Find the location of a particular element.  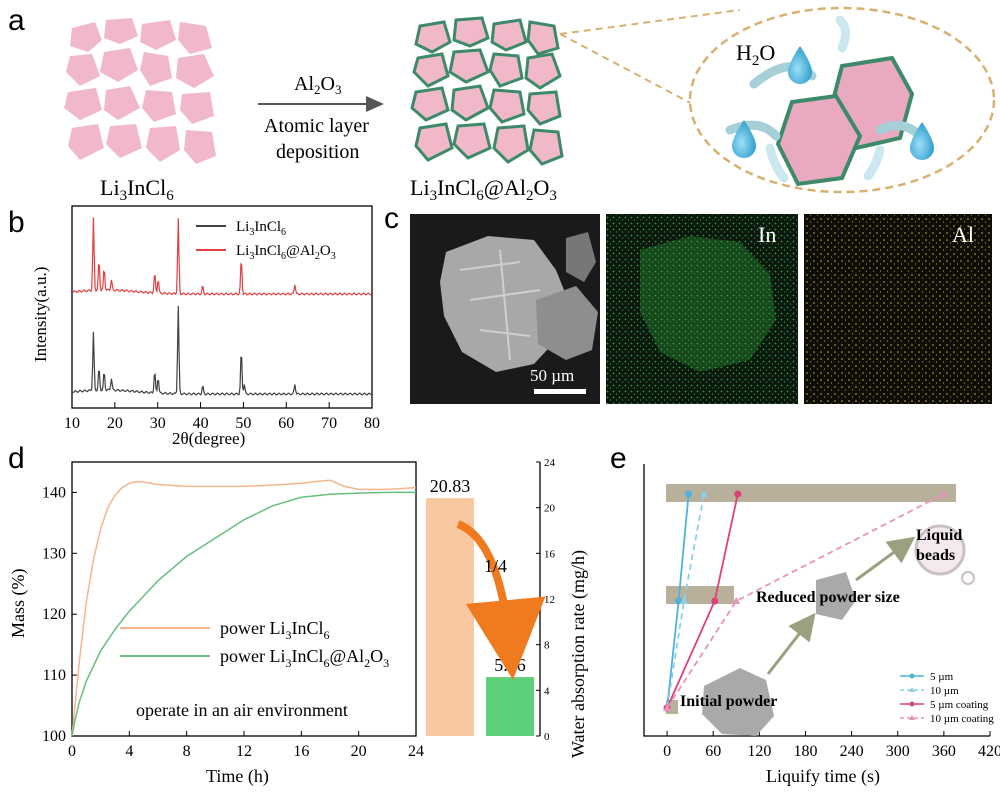

panel-b-label: b is located at coordinates (16, 222).